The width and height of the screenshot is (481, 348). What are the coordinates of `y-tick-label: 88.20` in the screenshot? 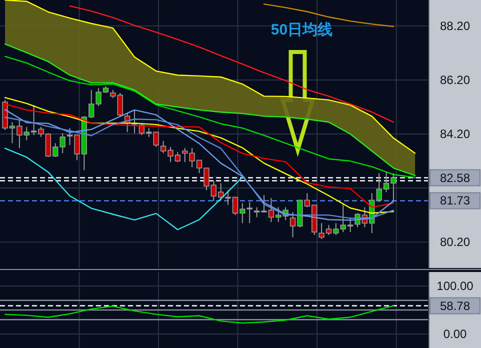 It's located at (455, 25).